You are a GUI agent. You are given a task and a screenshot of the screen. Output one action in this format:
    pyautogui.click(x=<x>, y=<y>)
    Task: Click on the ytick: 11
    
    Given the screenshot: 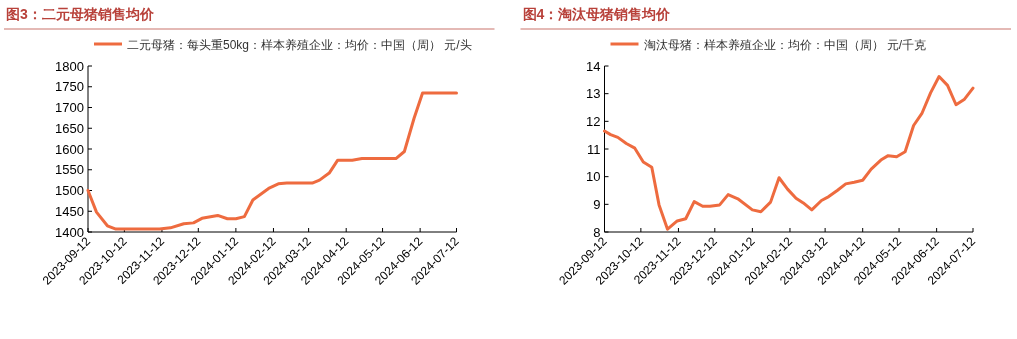 What is the action you would take?
    pyautogui.click(x=594, y=149)
    